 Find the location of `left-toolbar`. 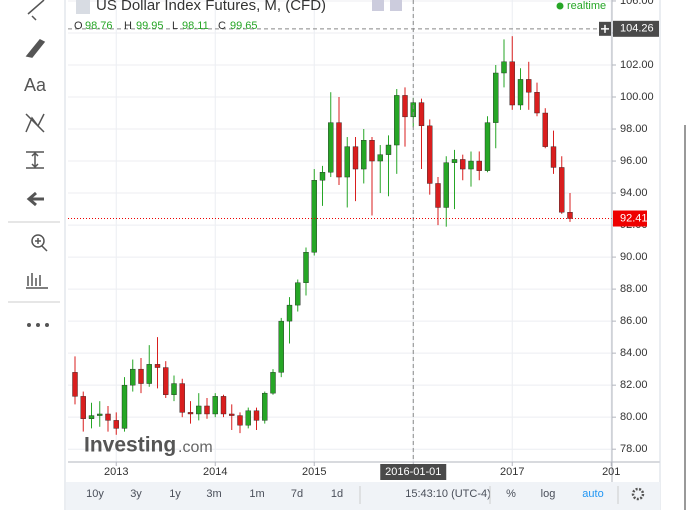

left-toolbar is located at coordinates (34, 151).